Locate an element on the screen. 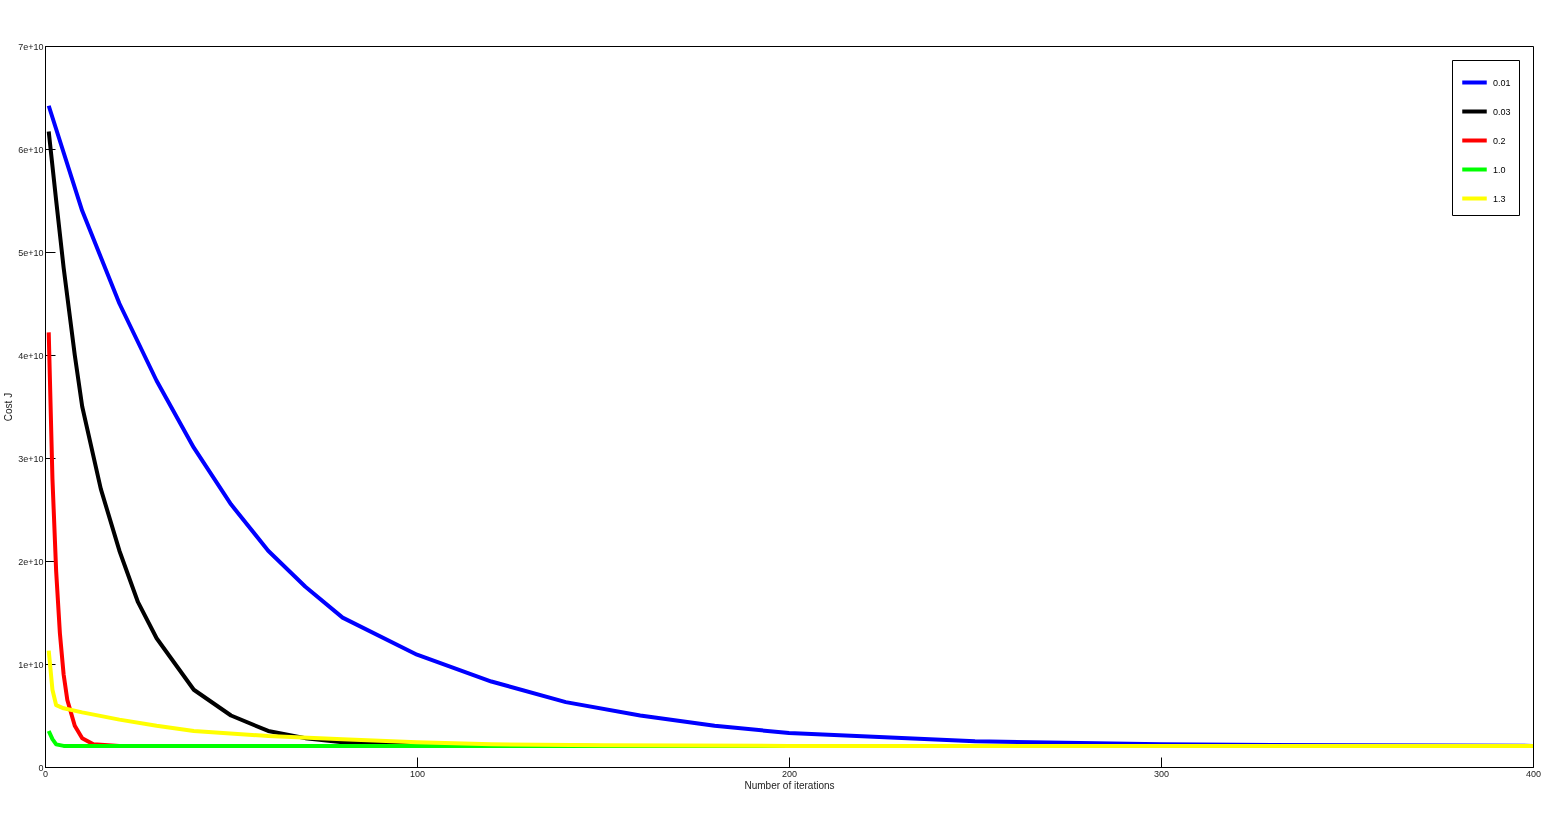 This screenshot has width=1561, height=816. x-tick-label: 400 is located at coordinates (1533, 773).